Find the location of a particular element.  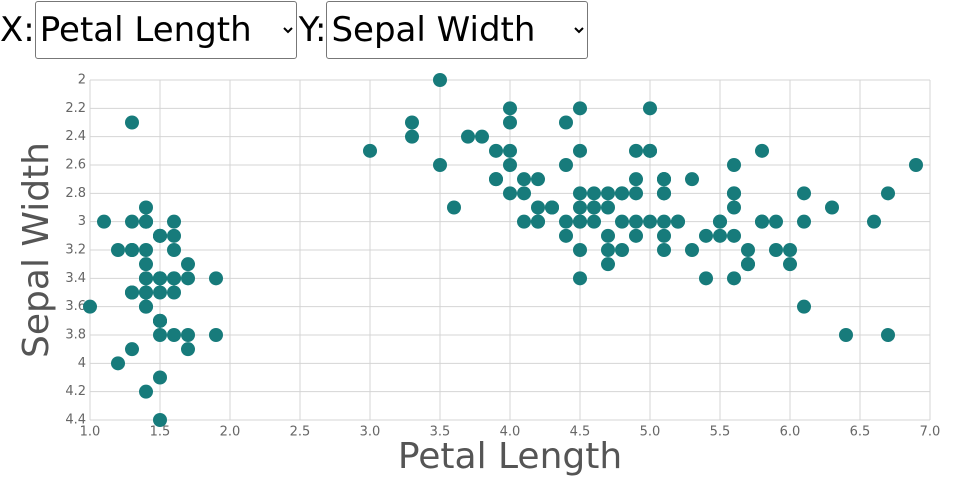

x-tick-label: 4.5 is located at coordinates (580, 432).